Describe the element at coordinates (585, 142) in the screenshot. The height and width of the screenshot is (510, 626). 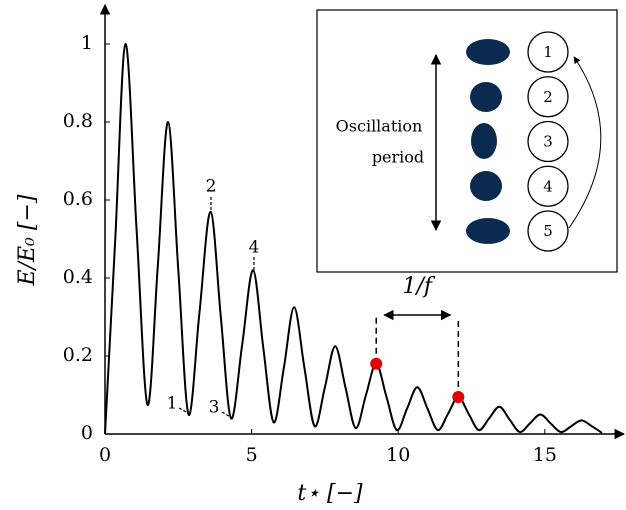
I see `cycle-arrow` at that location.